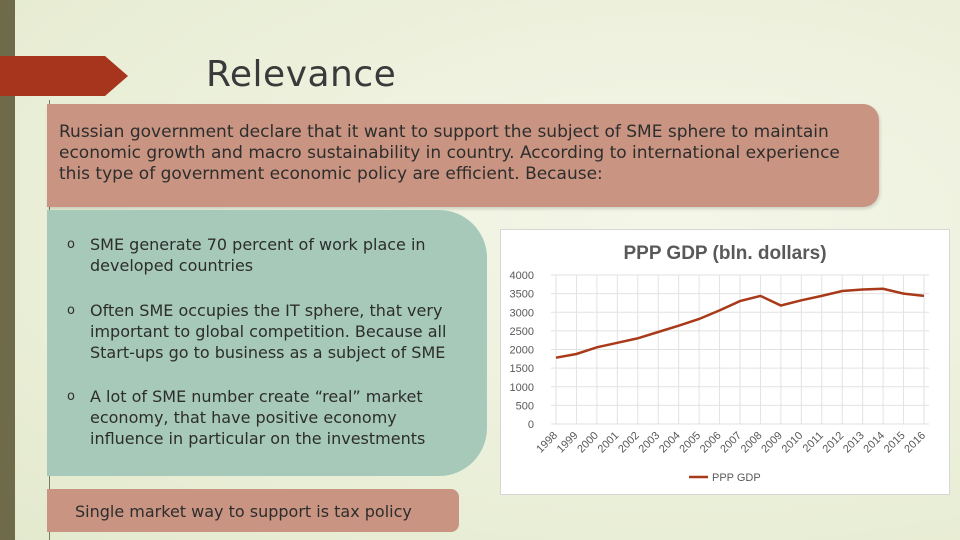 The width and height of the screenshot is (960, 540). I want to click on x-tick-label: 2000, so click(588, 443).